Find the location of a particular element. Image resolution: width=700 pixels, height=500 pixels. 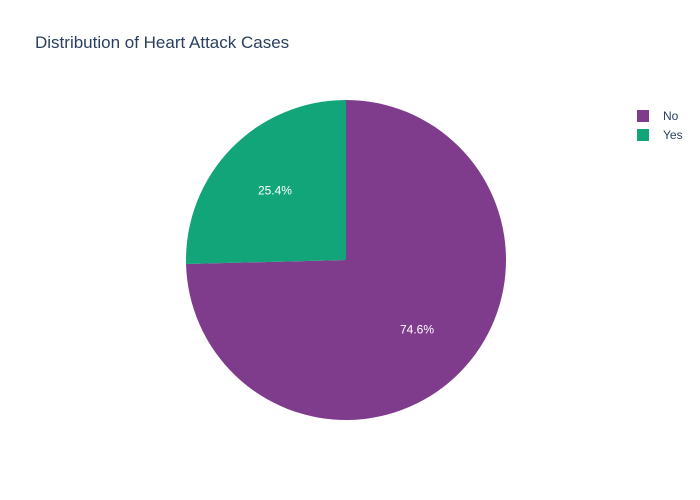

pie-slice-labels: 74.6% 25.4% is located at coordinates (346, 260).